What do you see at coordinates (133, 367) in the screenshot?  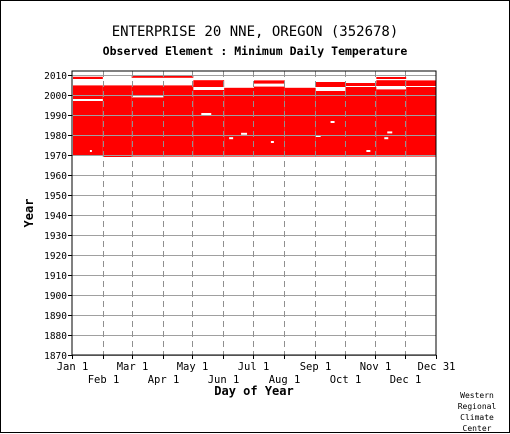 I see `x-tick-label: Mar 1` at bounding box center [133, 367].